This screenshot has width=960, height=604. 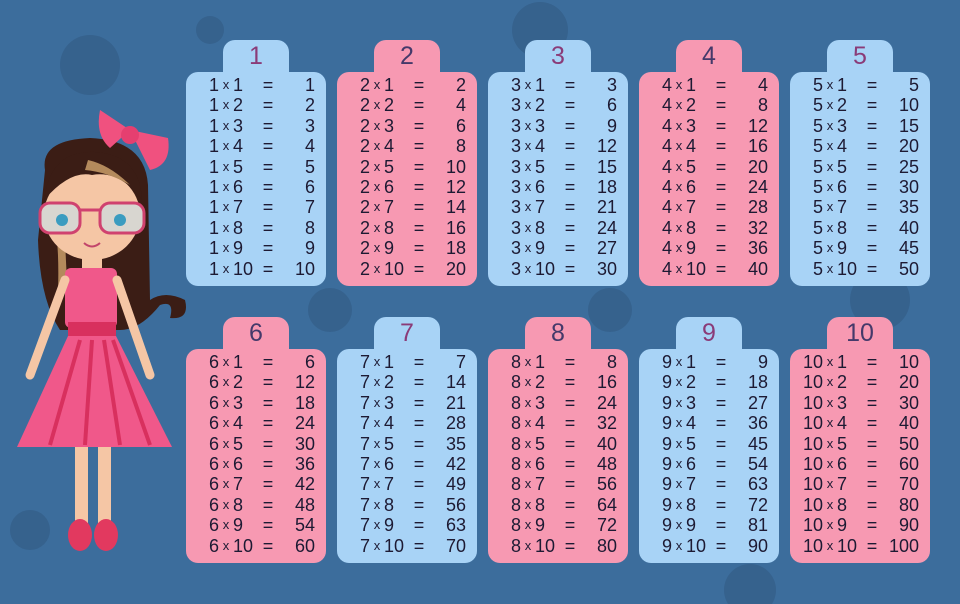 I want to click on product: 60, so click(x=908, y=463).